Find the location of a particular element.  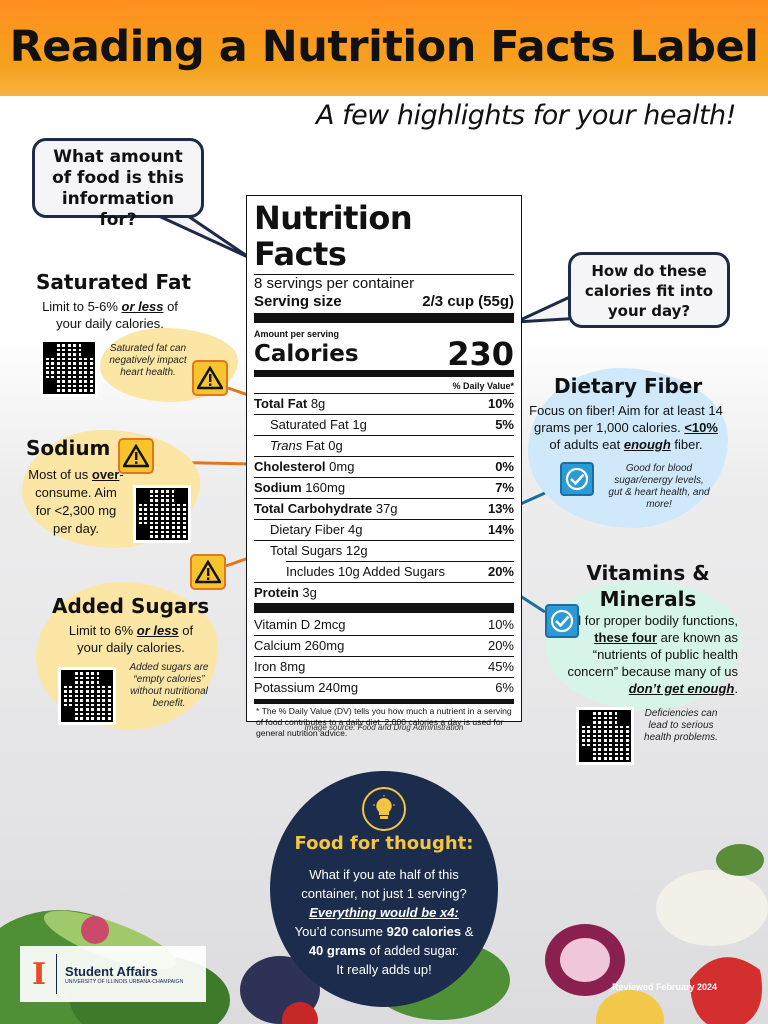

vitamins-check-icon is located at coordinates (562, 621).